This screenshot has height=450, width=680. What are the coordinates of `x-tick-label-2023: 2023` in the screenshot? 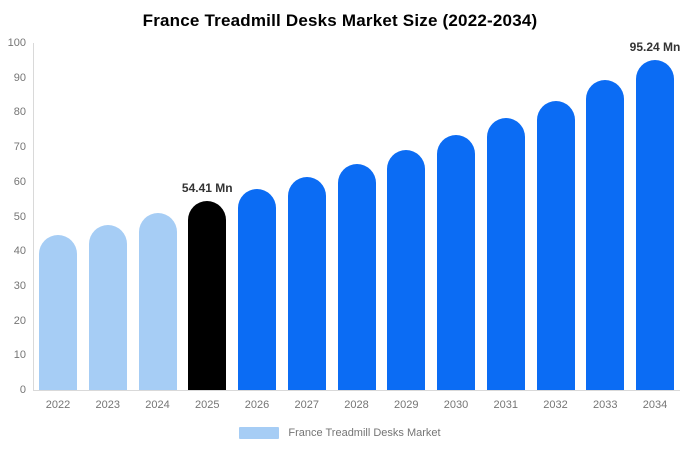 It's located at (107, 405).